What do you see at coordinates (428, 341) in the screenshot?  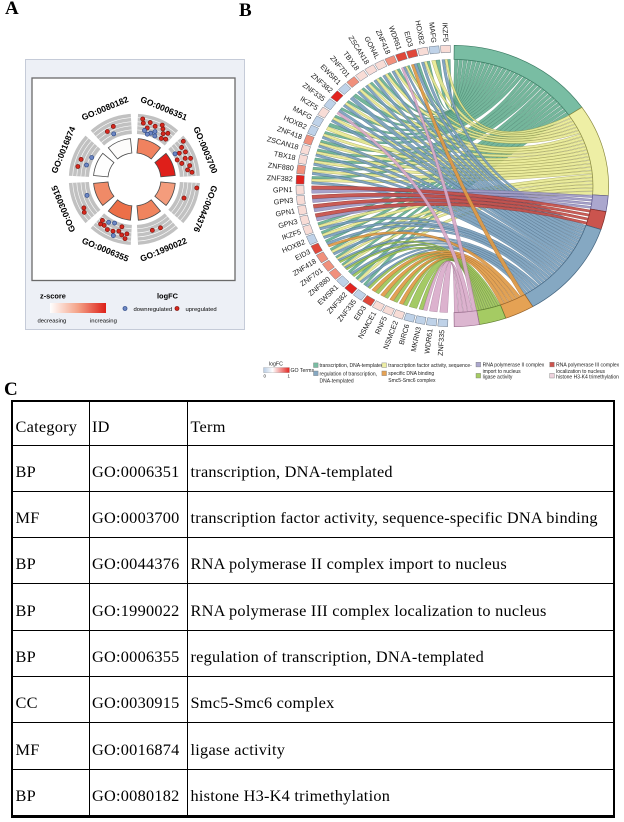 I see `svg-text: WDR61` at bounding box center [428, 341].